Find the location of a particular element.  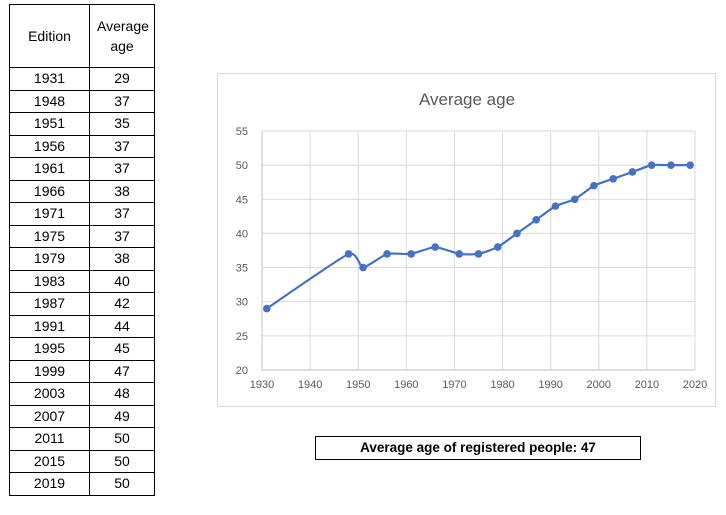

table-row: 1999 47 is located at coordinates (82, 371).